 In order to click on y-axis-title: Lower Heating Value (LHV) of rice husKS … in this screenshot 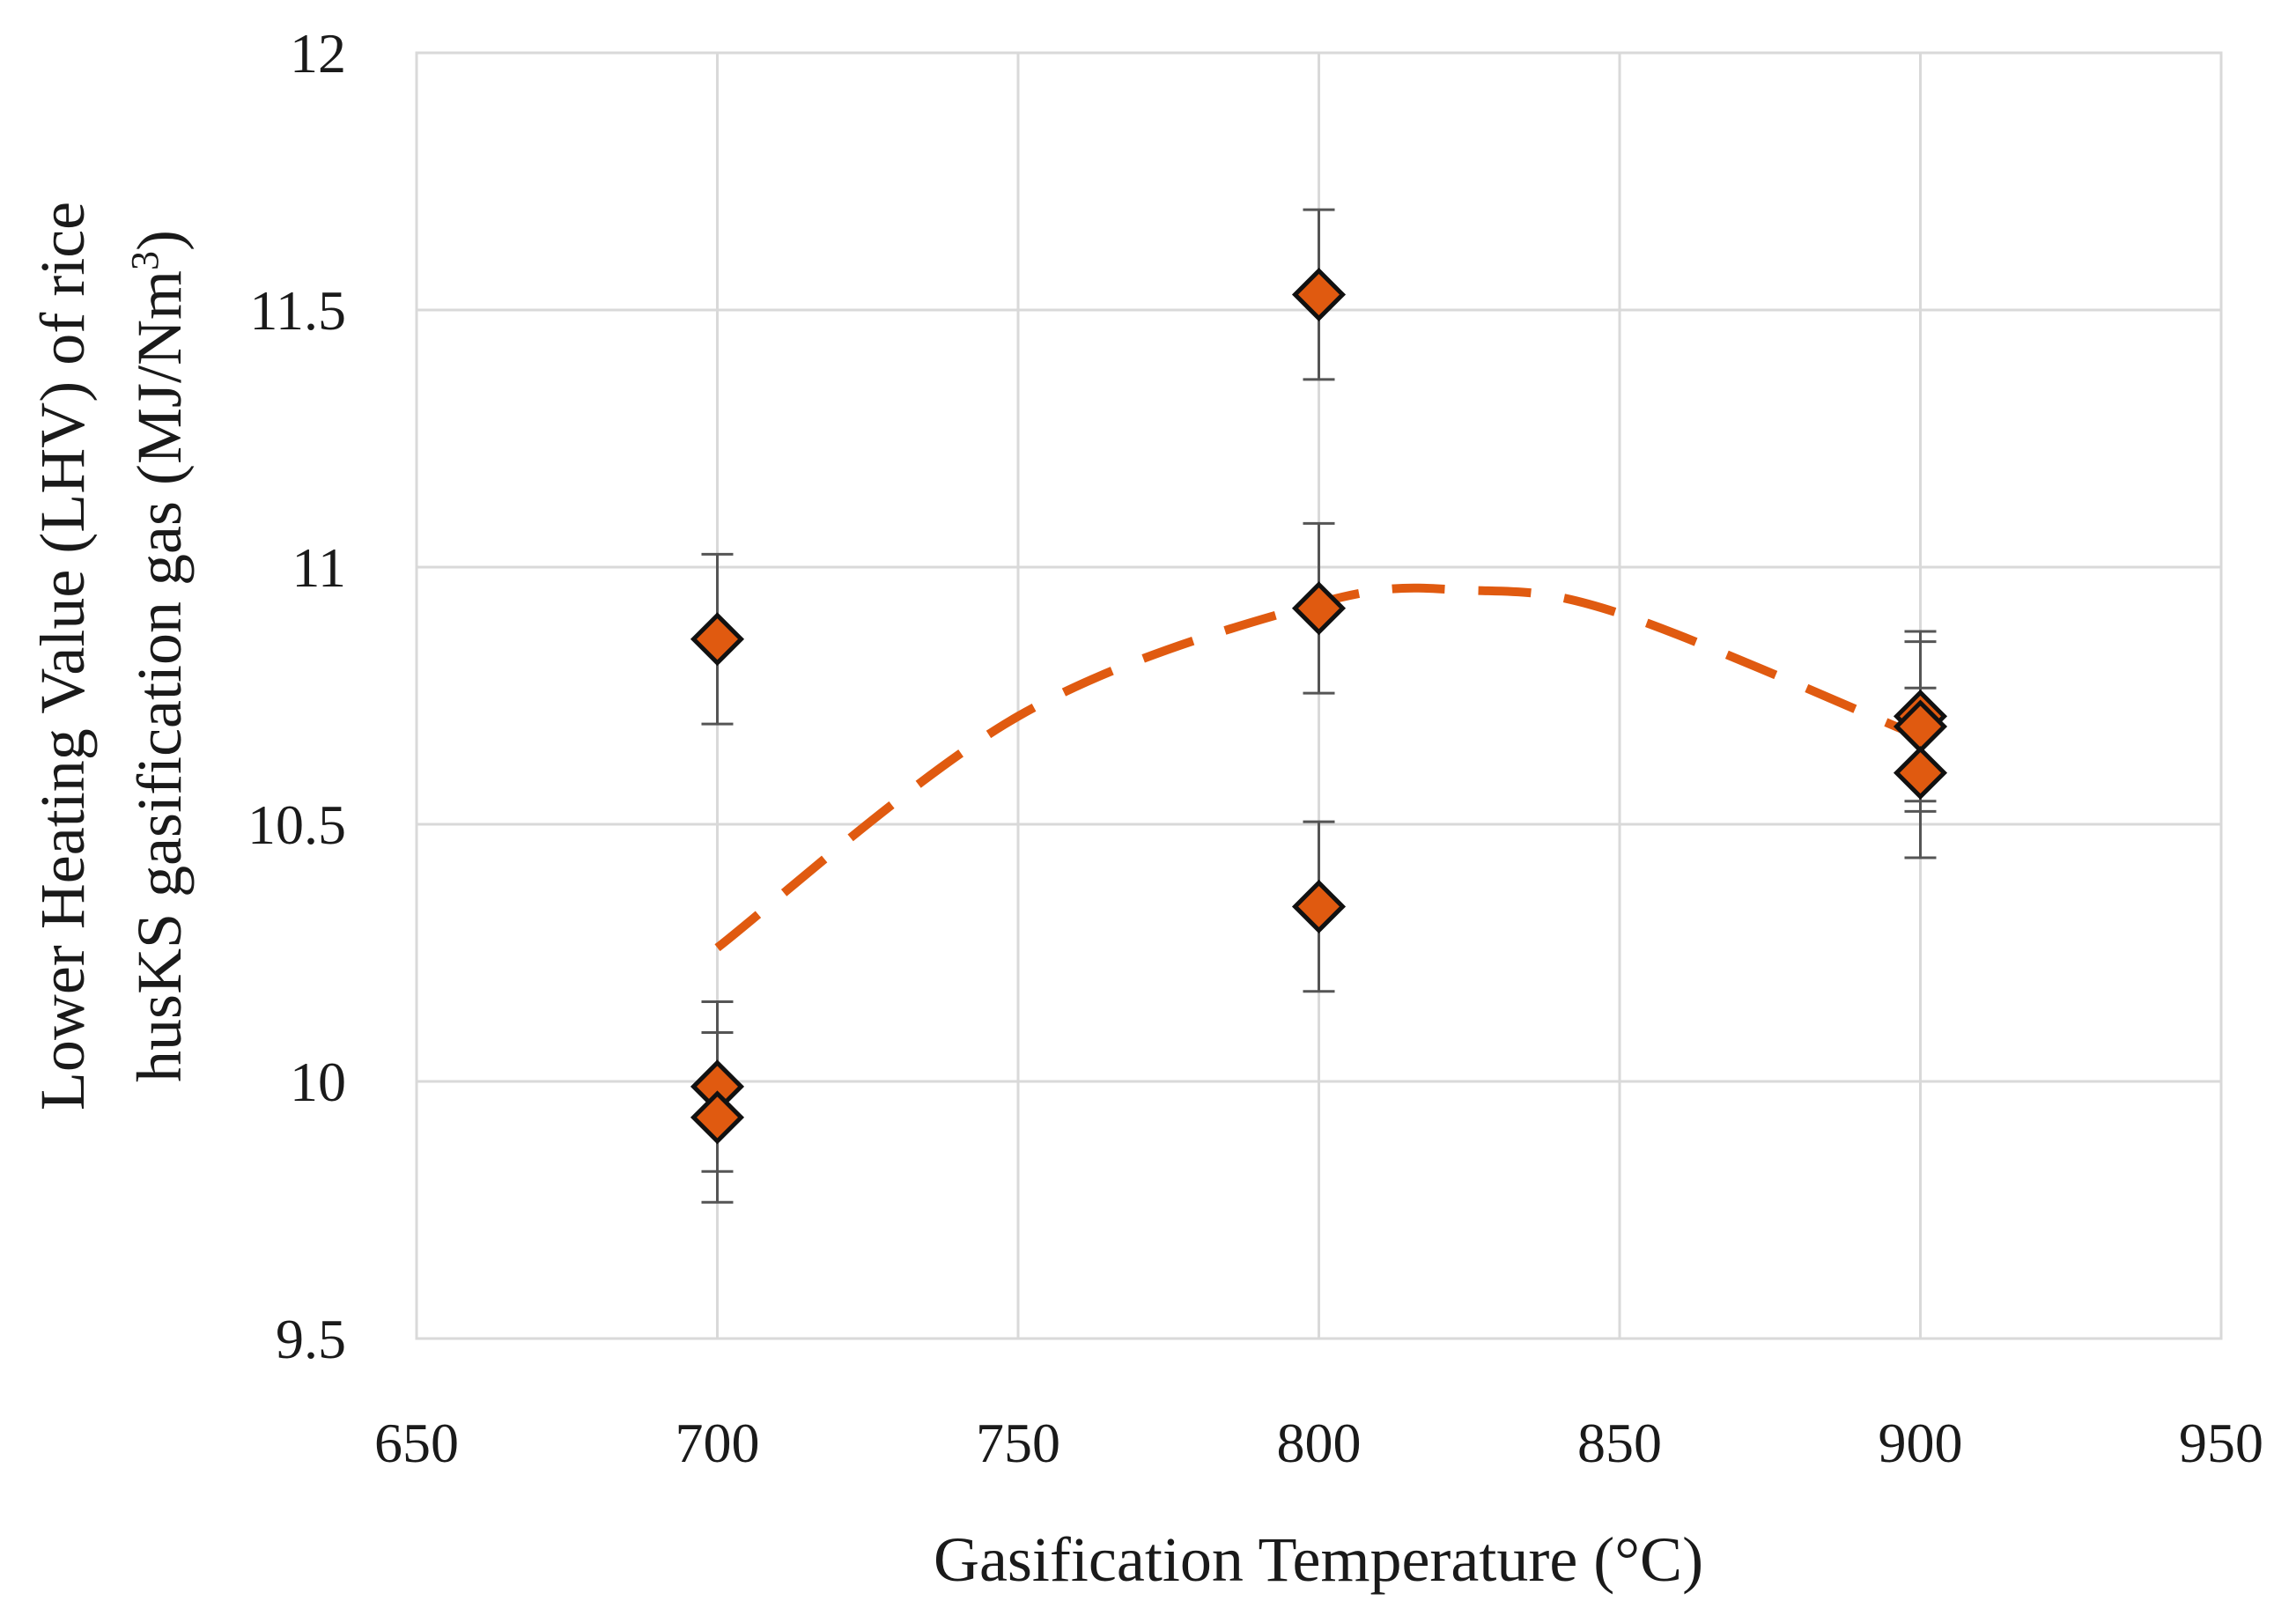, I will do `click(111, 656)`.